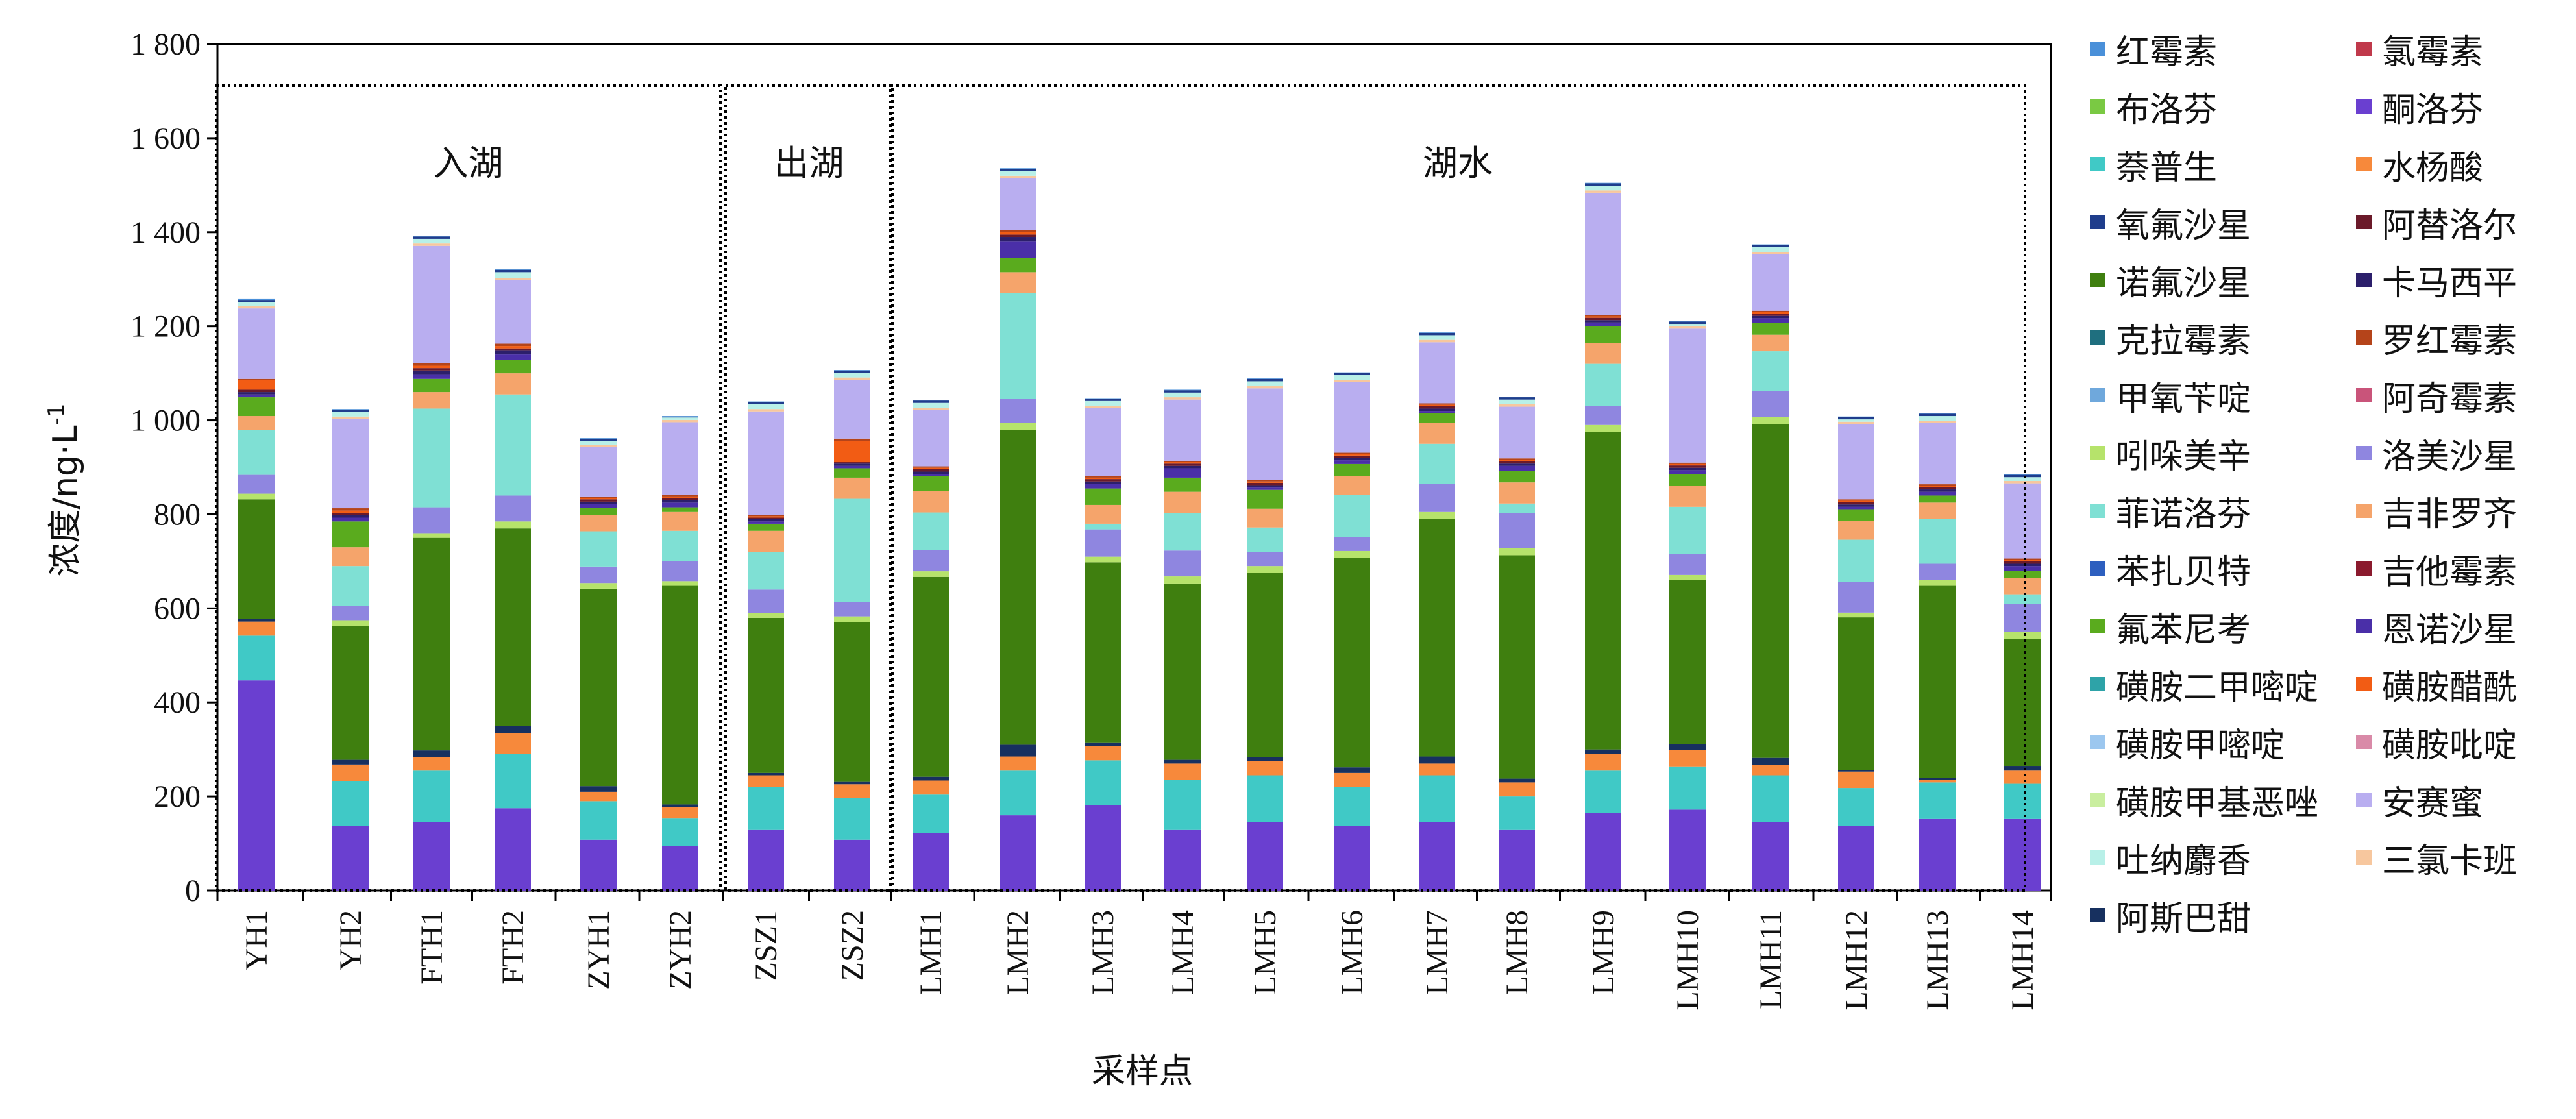 The image size is (2576, 1119). Describe the element at coordinates (680, 813) in the screenshot. I see `bar-segment-水杨酸` at that location.